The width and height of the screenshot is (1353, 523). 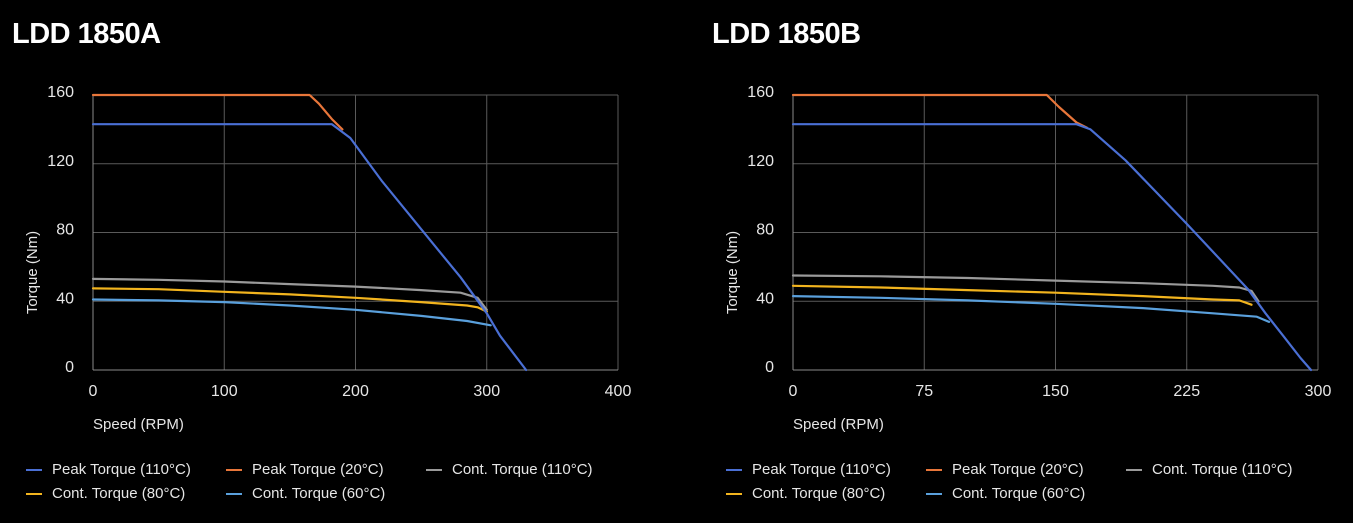 I want to click on x-tick-label: 200, so click(x=355, y=391).